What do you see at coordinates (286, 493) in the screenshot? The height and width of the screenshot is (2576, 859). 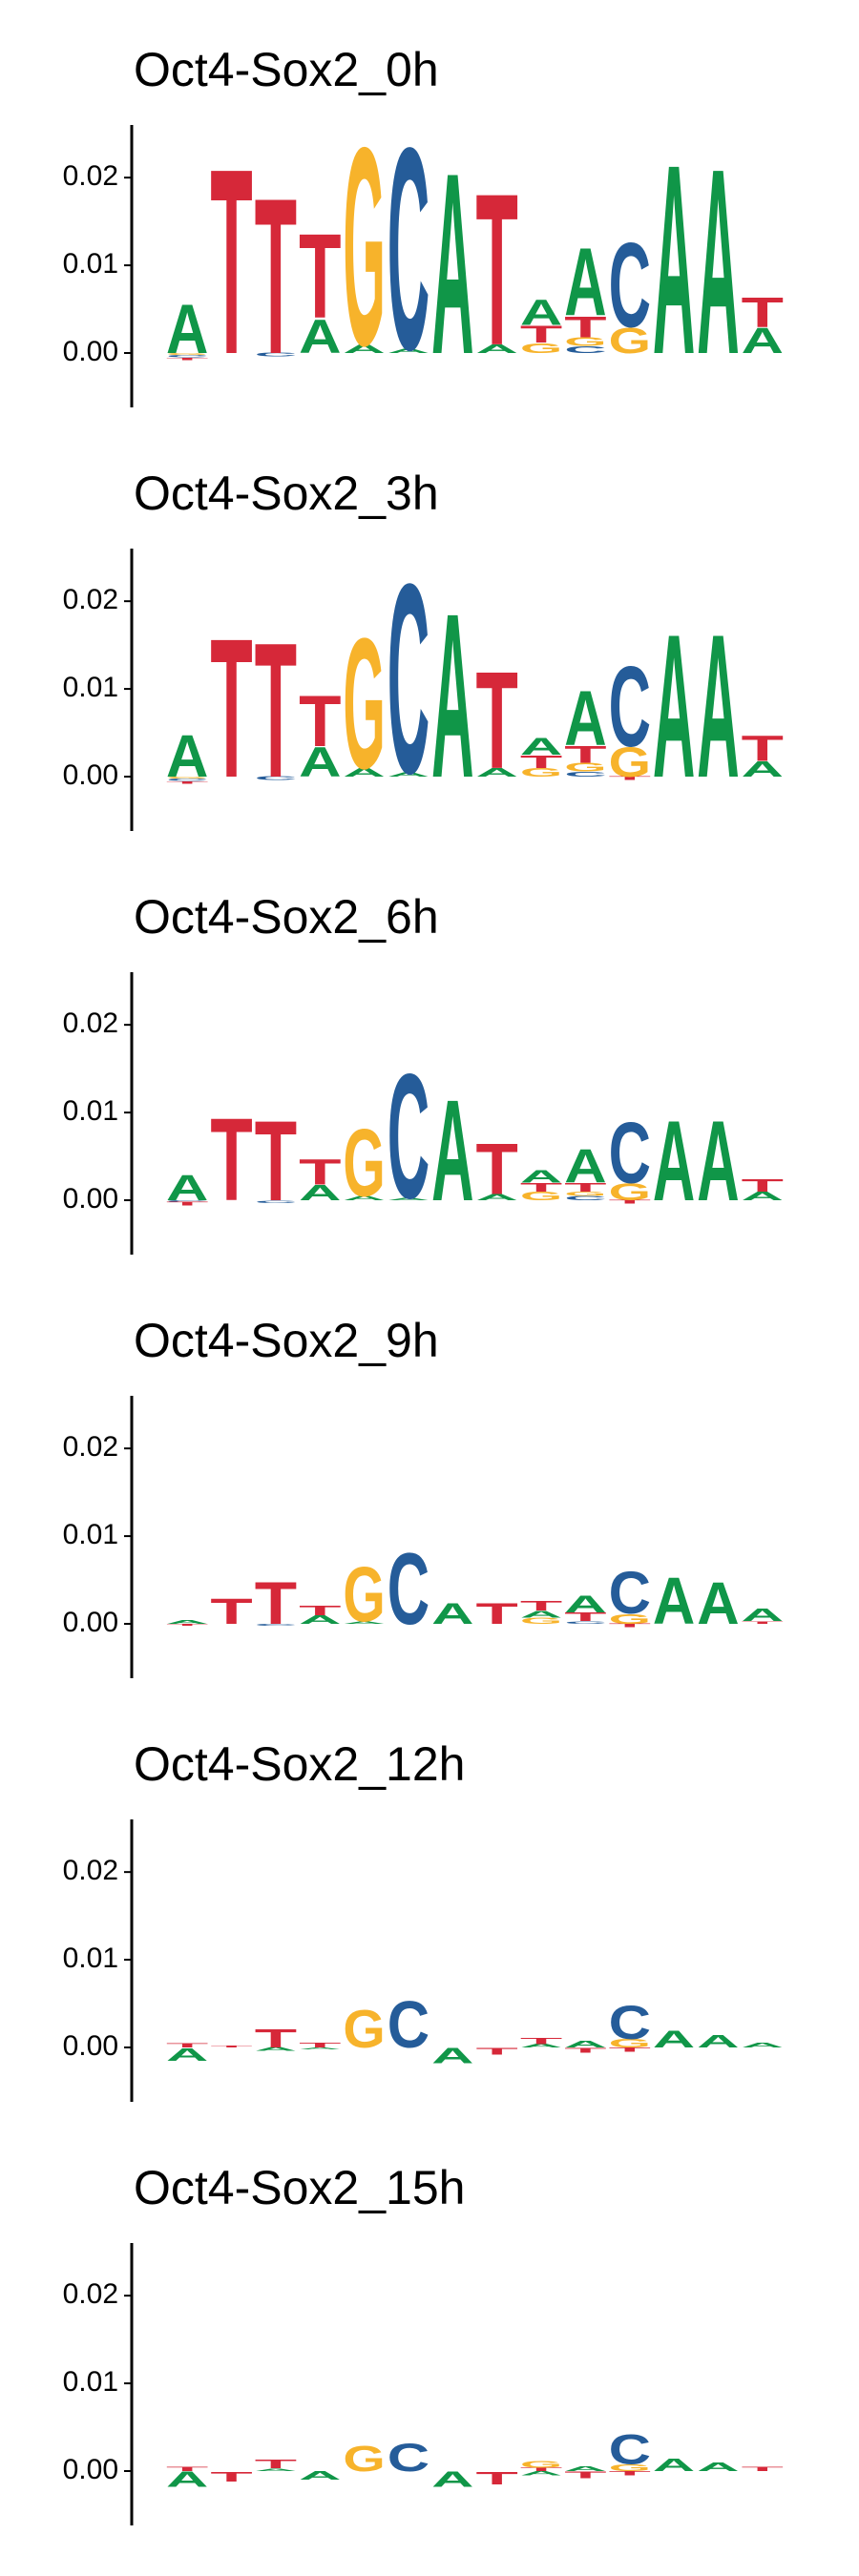 I see `panel-title: Oct4-Sox2_3h` at bounding box center [286, 493].